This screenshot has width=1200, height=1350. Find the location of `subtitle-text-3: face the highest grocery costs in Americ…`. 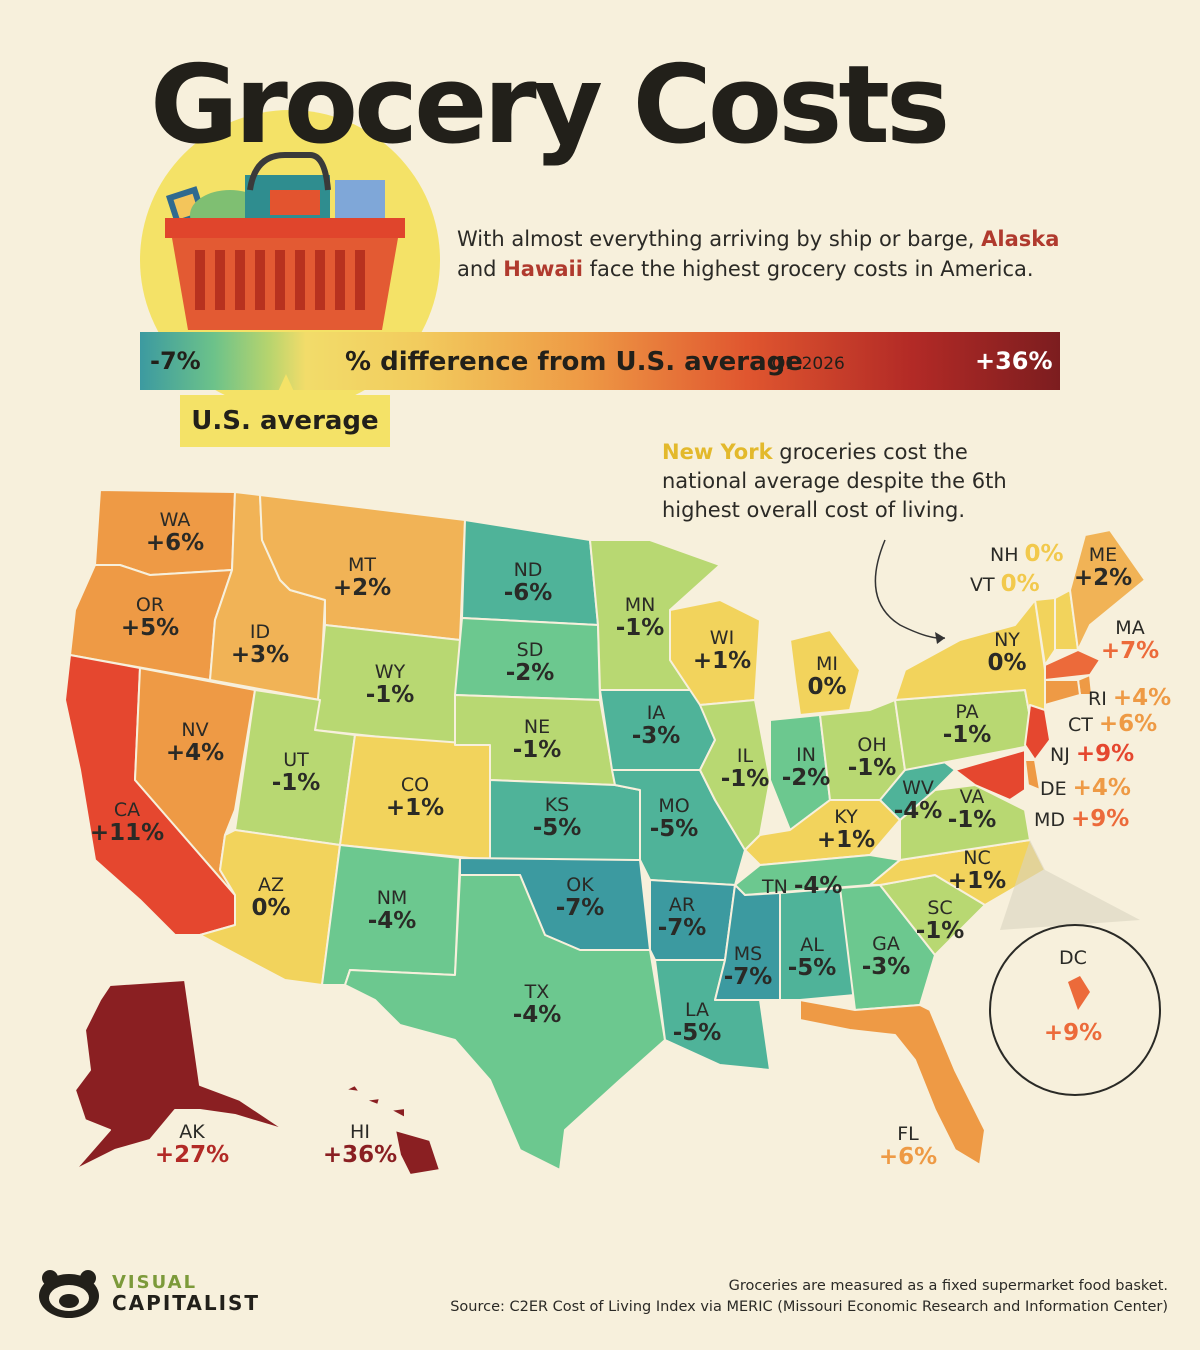

subtitle-text-3: face the highest grocery costs in Americ… is located at coordinates (811, 269).